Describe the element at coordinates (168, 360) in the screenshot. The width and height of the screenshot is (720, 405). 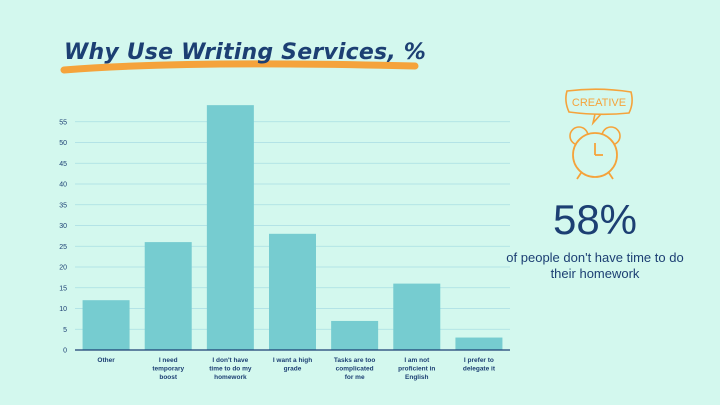
I see `x-tick-label: I need` at that location.